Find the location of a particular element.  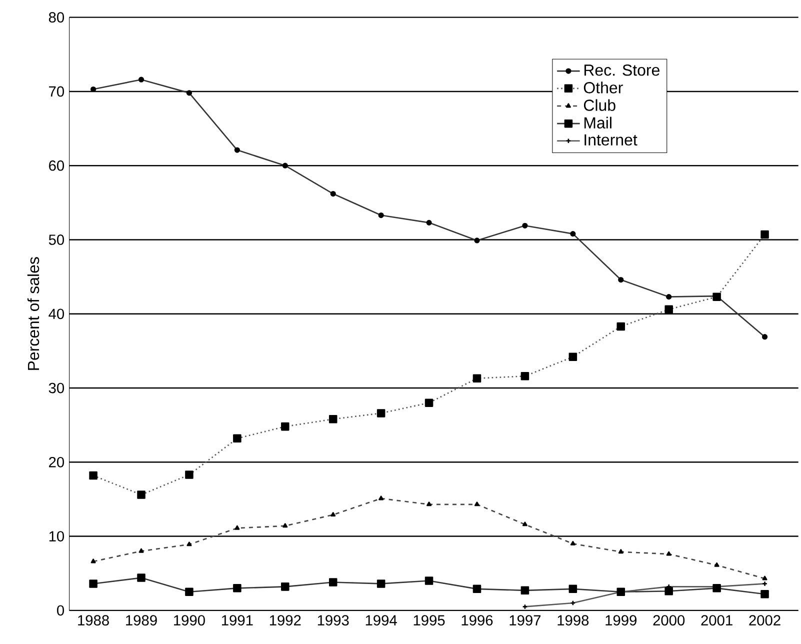

x-tick-label: 1993 is located at coordinates (333, 620).